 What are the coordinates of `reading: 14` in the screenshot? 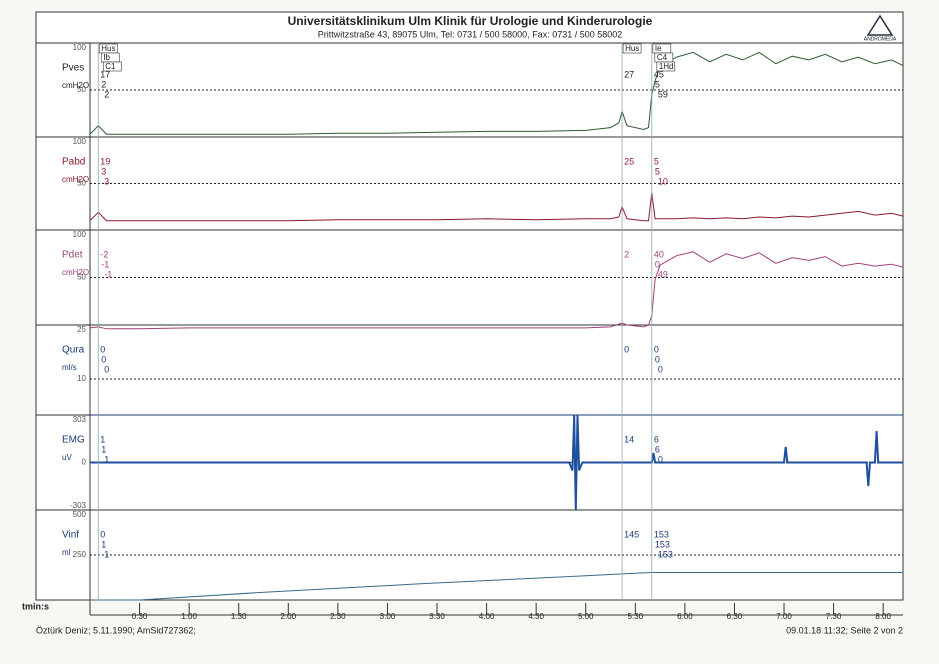 It's located at (629, 439).